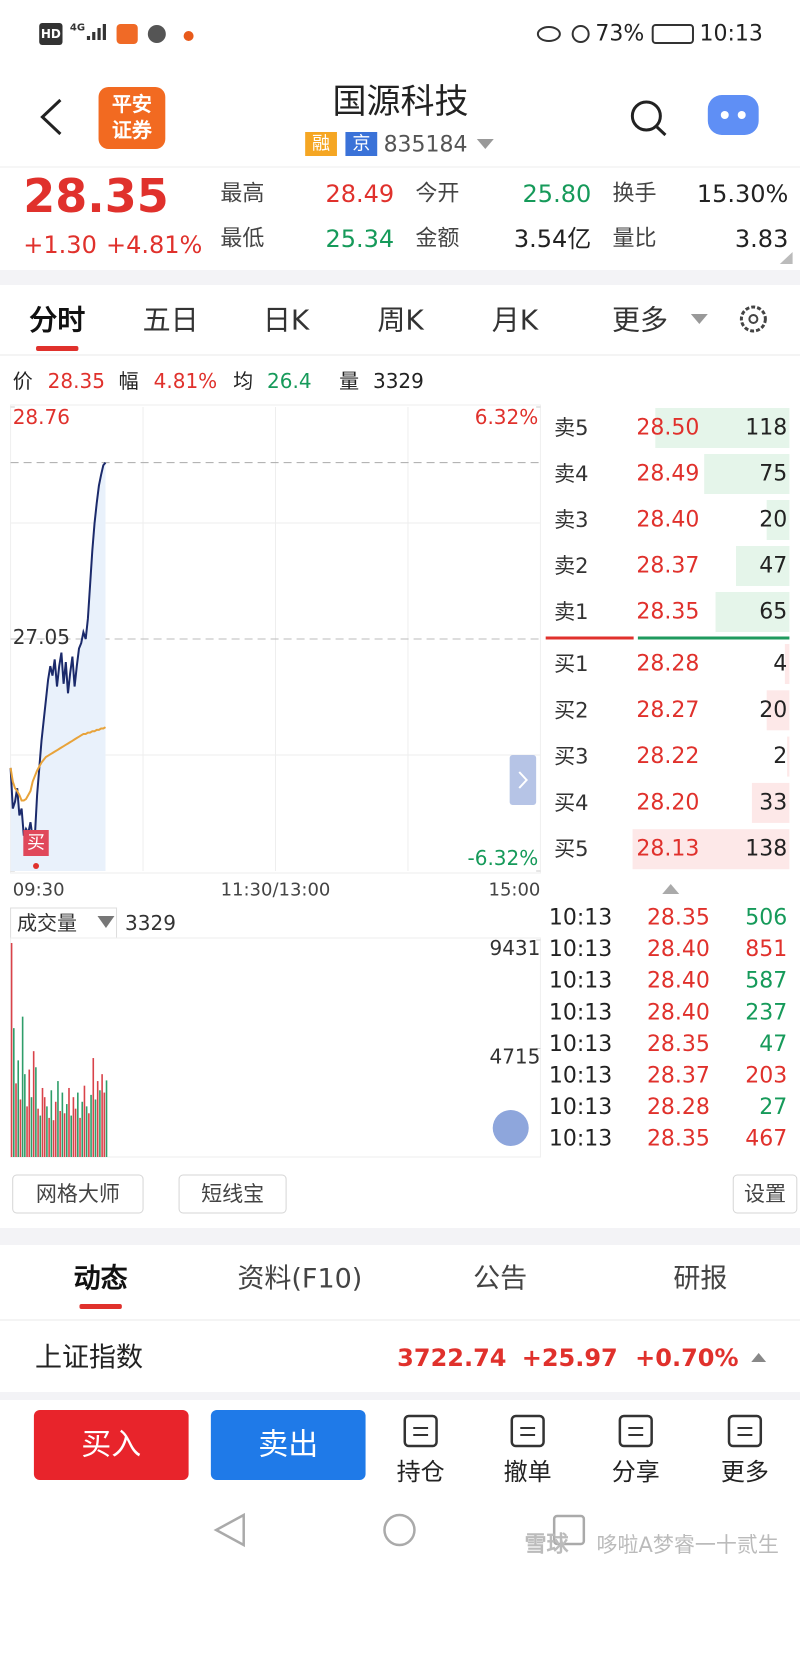  Describe the element at coordinates (766, 428) in the screenshot. I see `book-volume: 118` at that location.